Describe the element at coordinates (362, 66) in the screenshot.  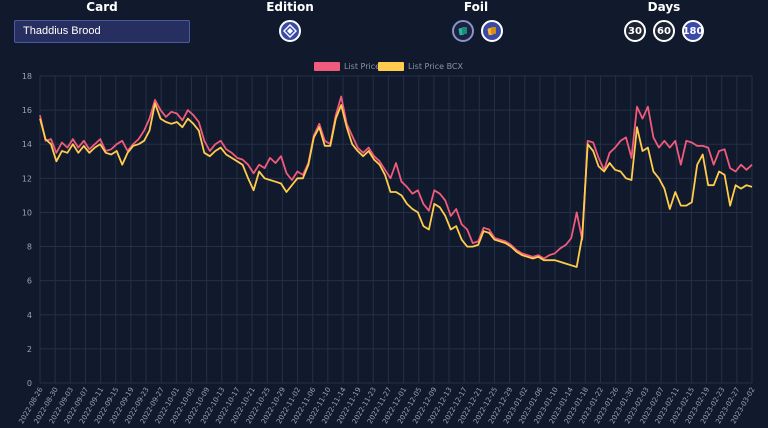
I see `legend-label-list-price: List Price` at that location.